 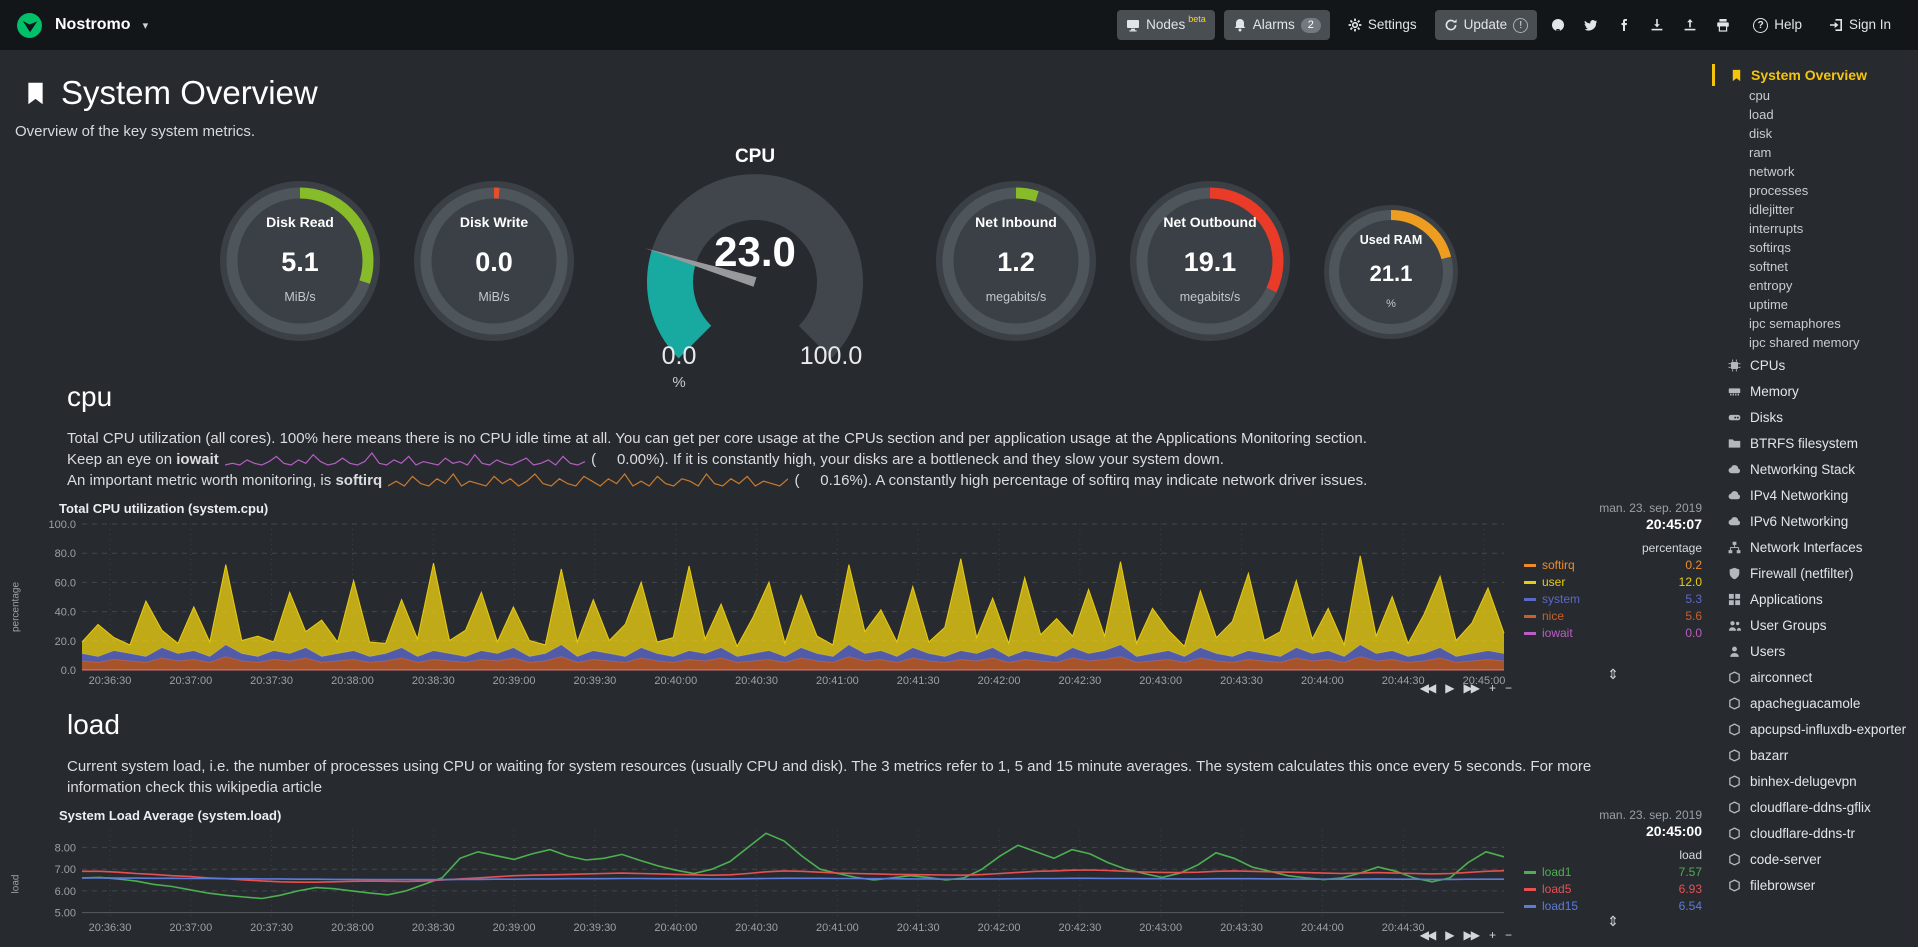 I want to click on sidebar-subitem-load: load, so click(x=1761, y=114).